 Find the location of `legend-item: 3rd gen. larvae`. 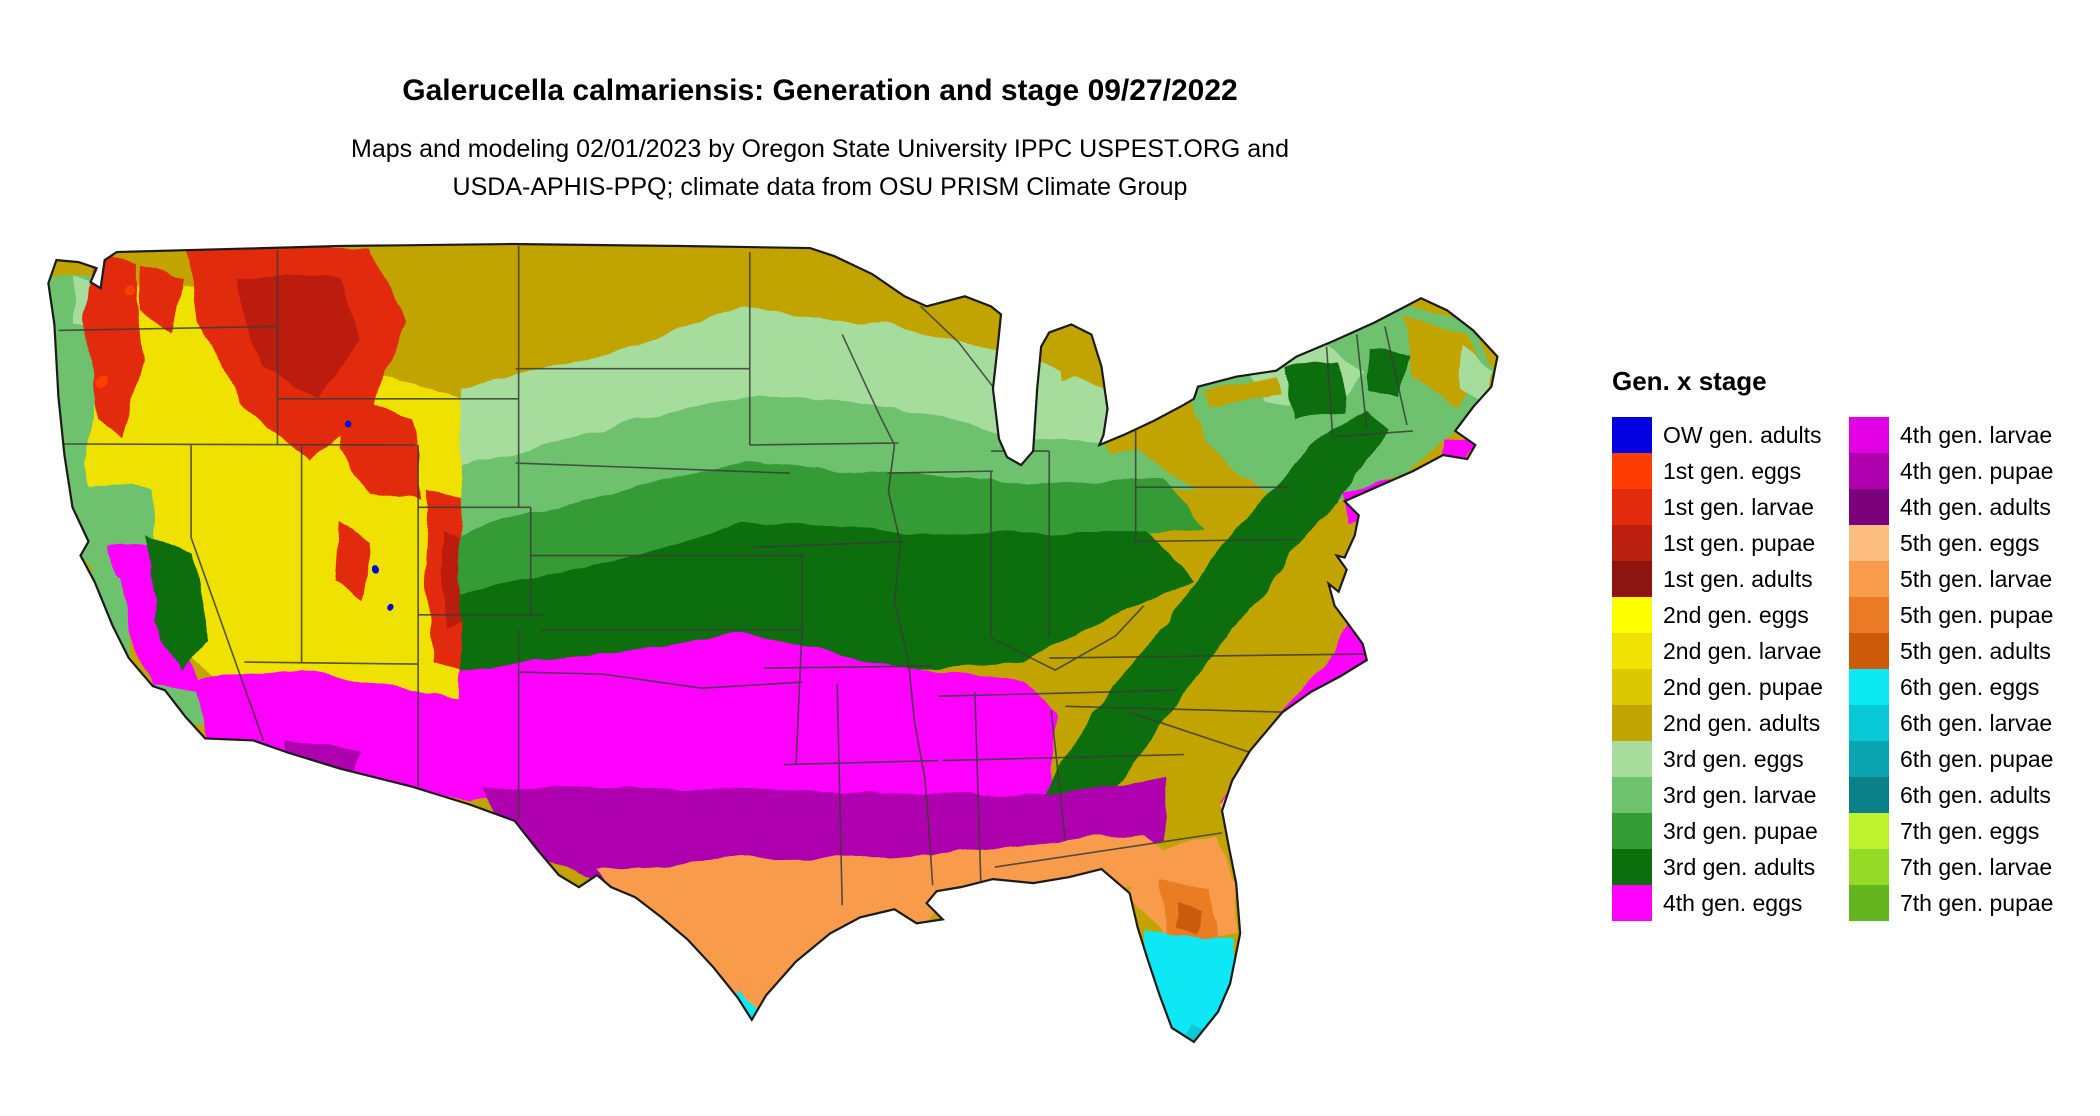

legend-item: 3rd gen. larvae is located at coordinates (1730, 795).